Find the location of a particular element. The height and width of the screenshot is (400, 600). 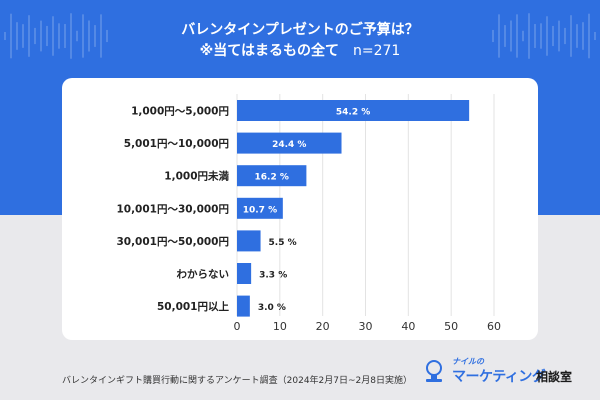

chart-title: バレンタインプレゼントのご予算は？ ※当てはまるもの全て n=271 is located at coordinates (300, 41).